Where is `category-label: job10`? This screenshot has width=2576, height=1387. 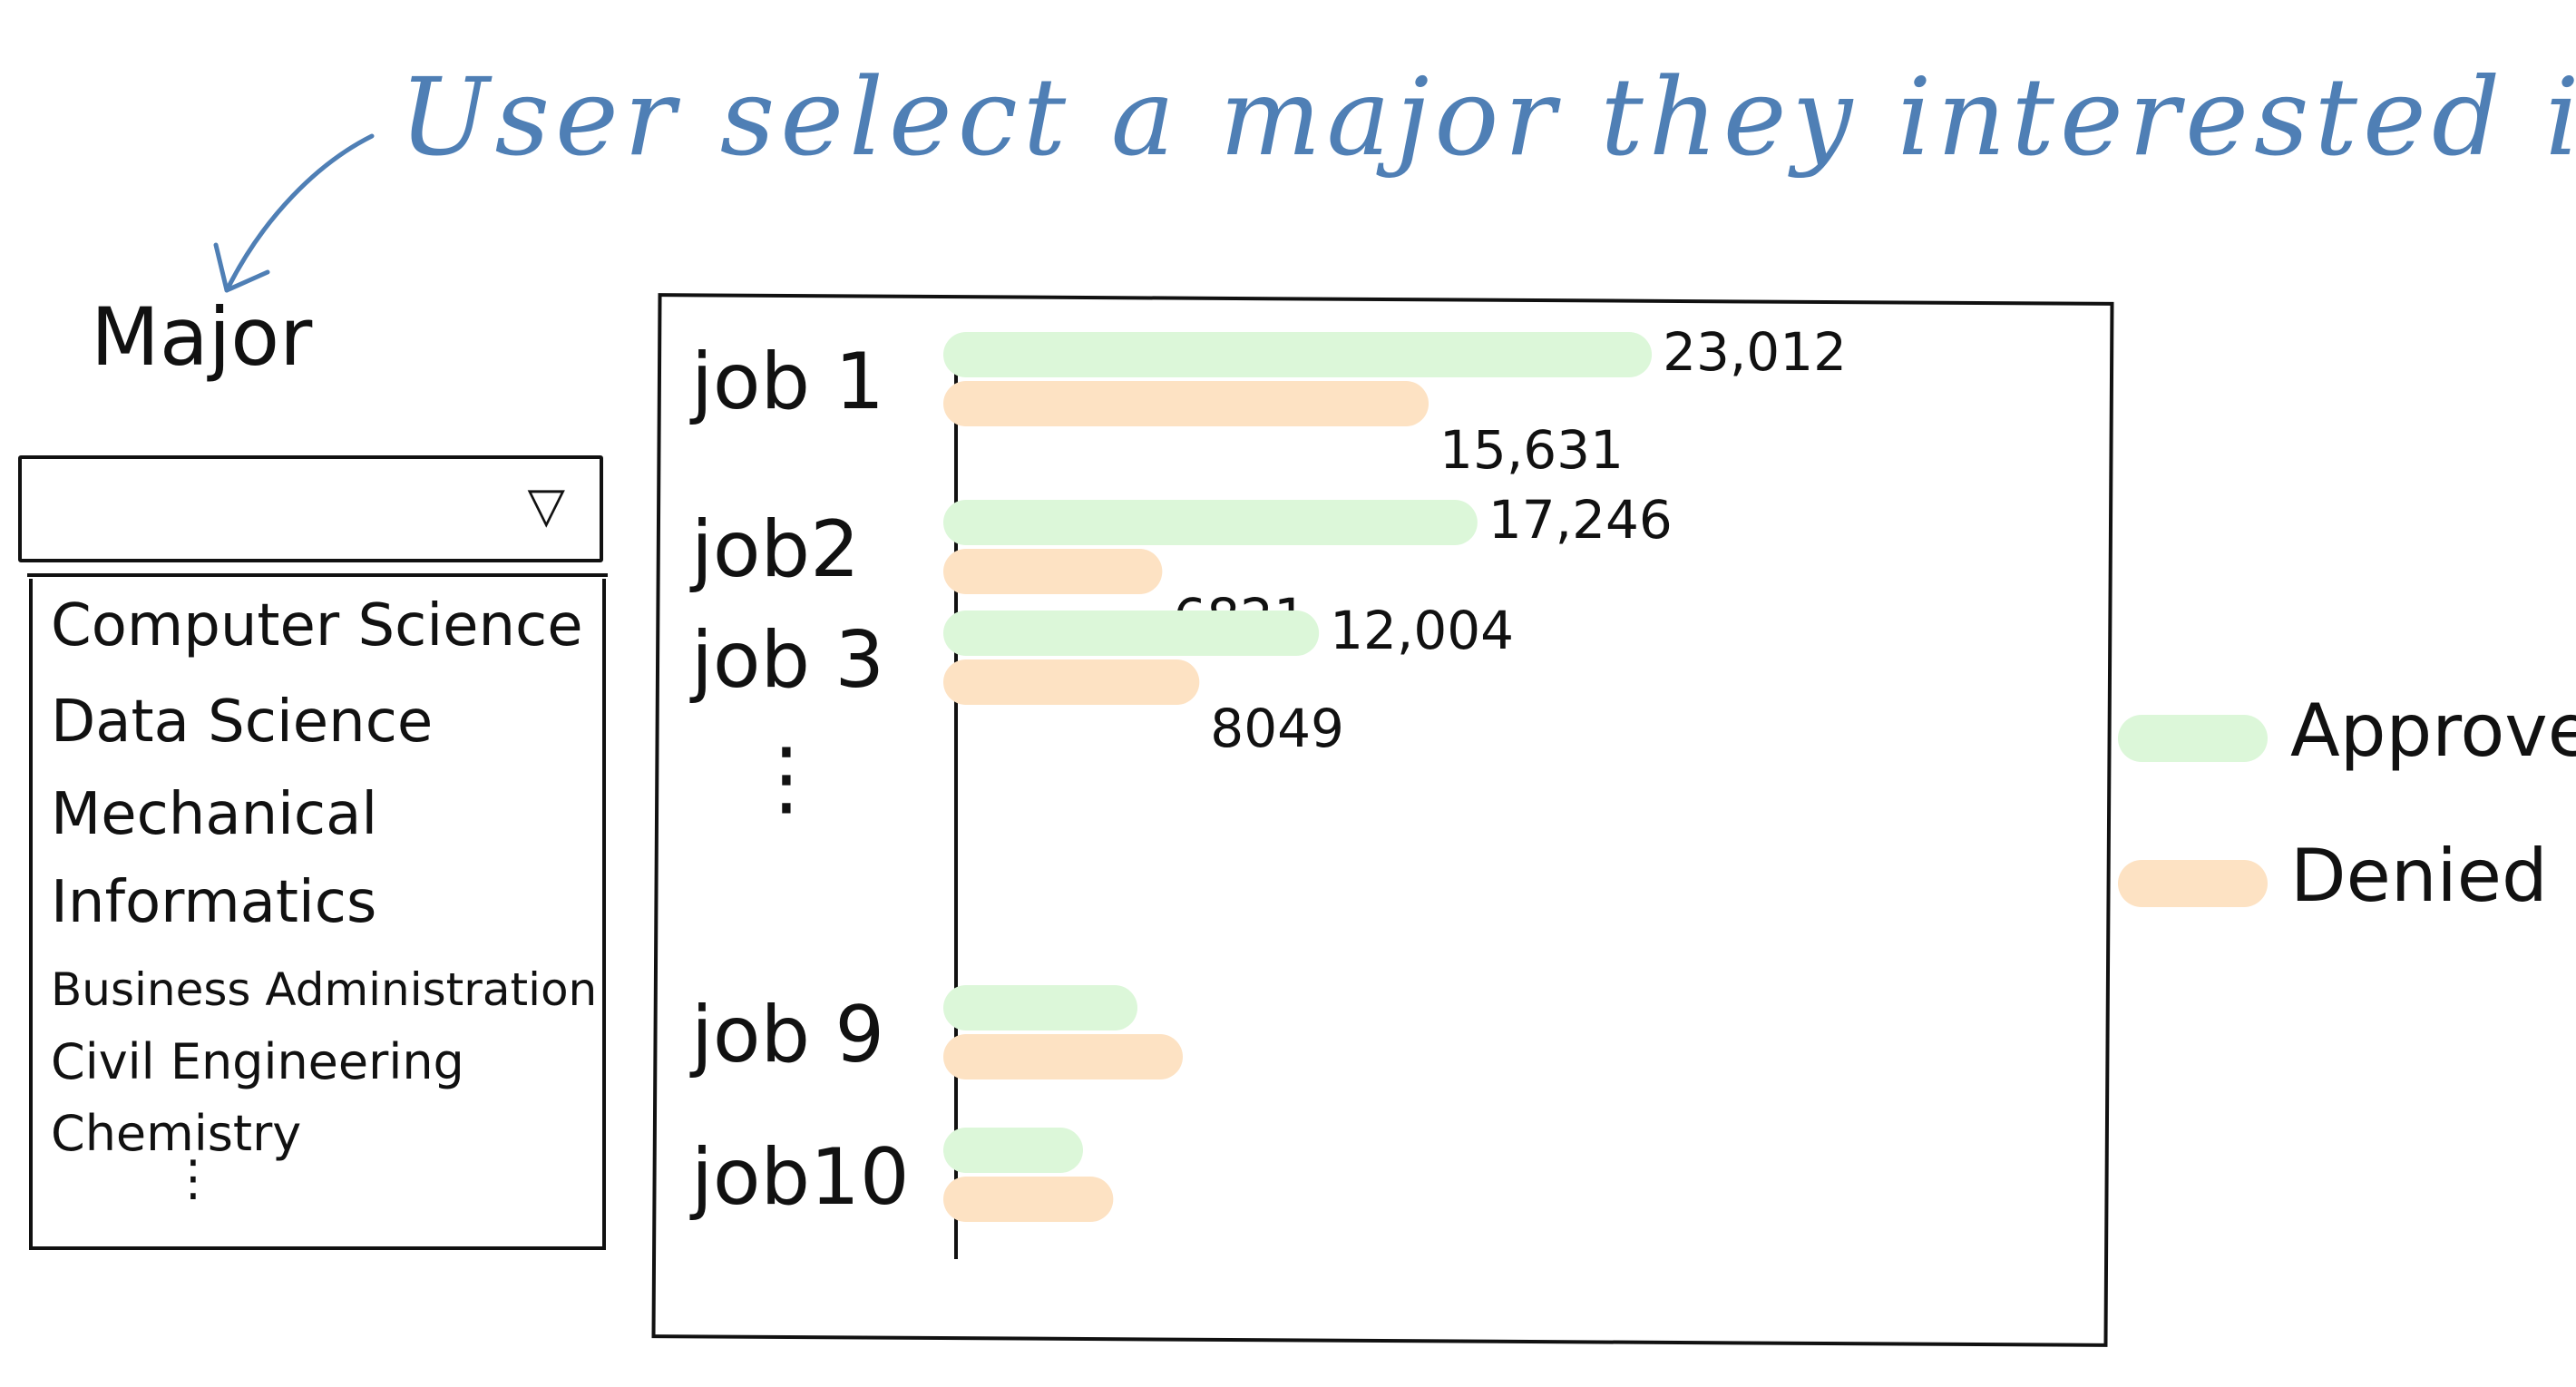
category-label: job10 is located at coordinates (799, 1178).